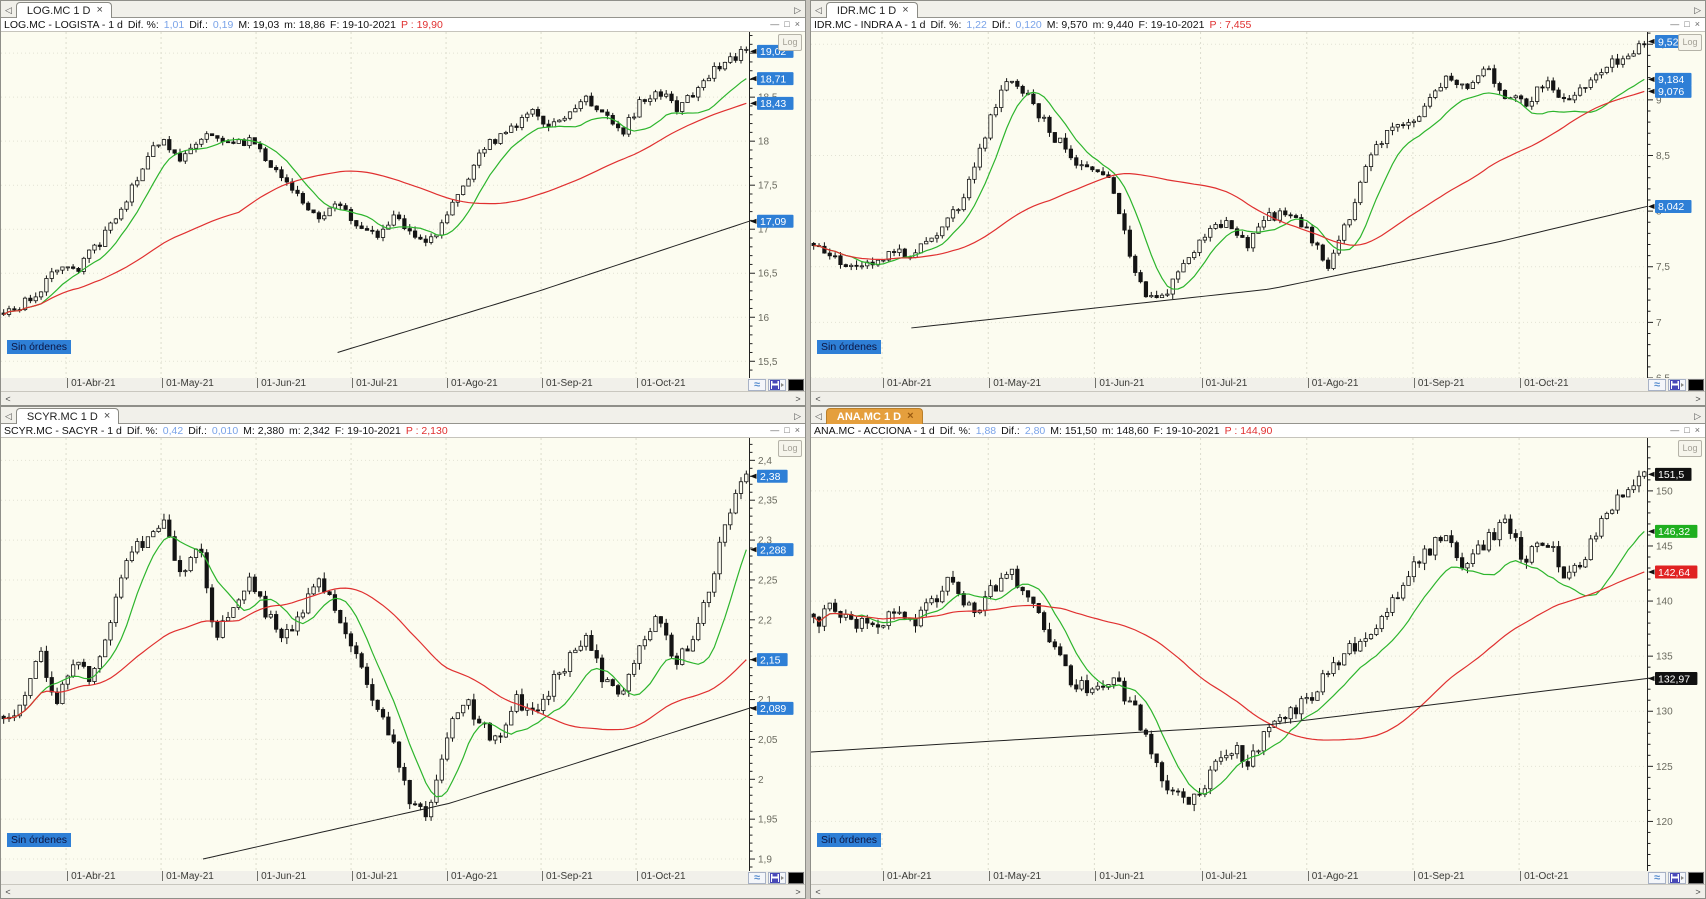 The height and width of the screenshot is (899, 1706). What do you see at coordinates (63, 10) in the screenshot?
I see `chart-tab: LOG.MC 1 D ×` at bounding box center [63, 10].